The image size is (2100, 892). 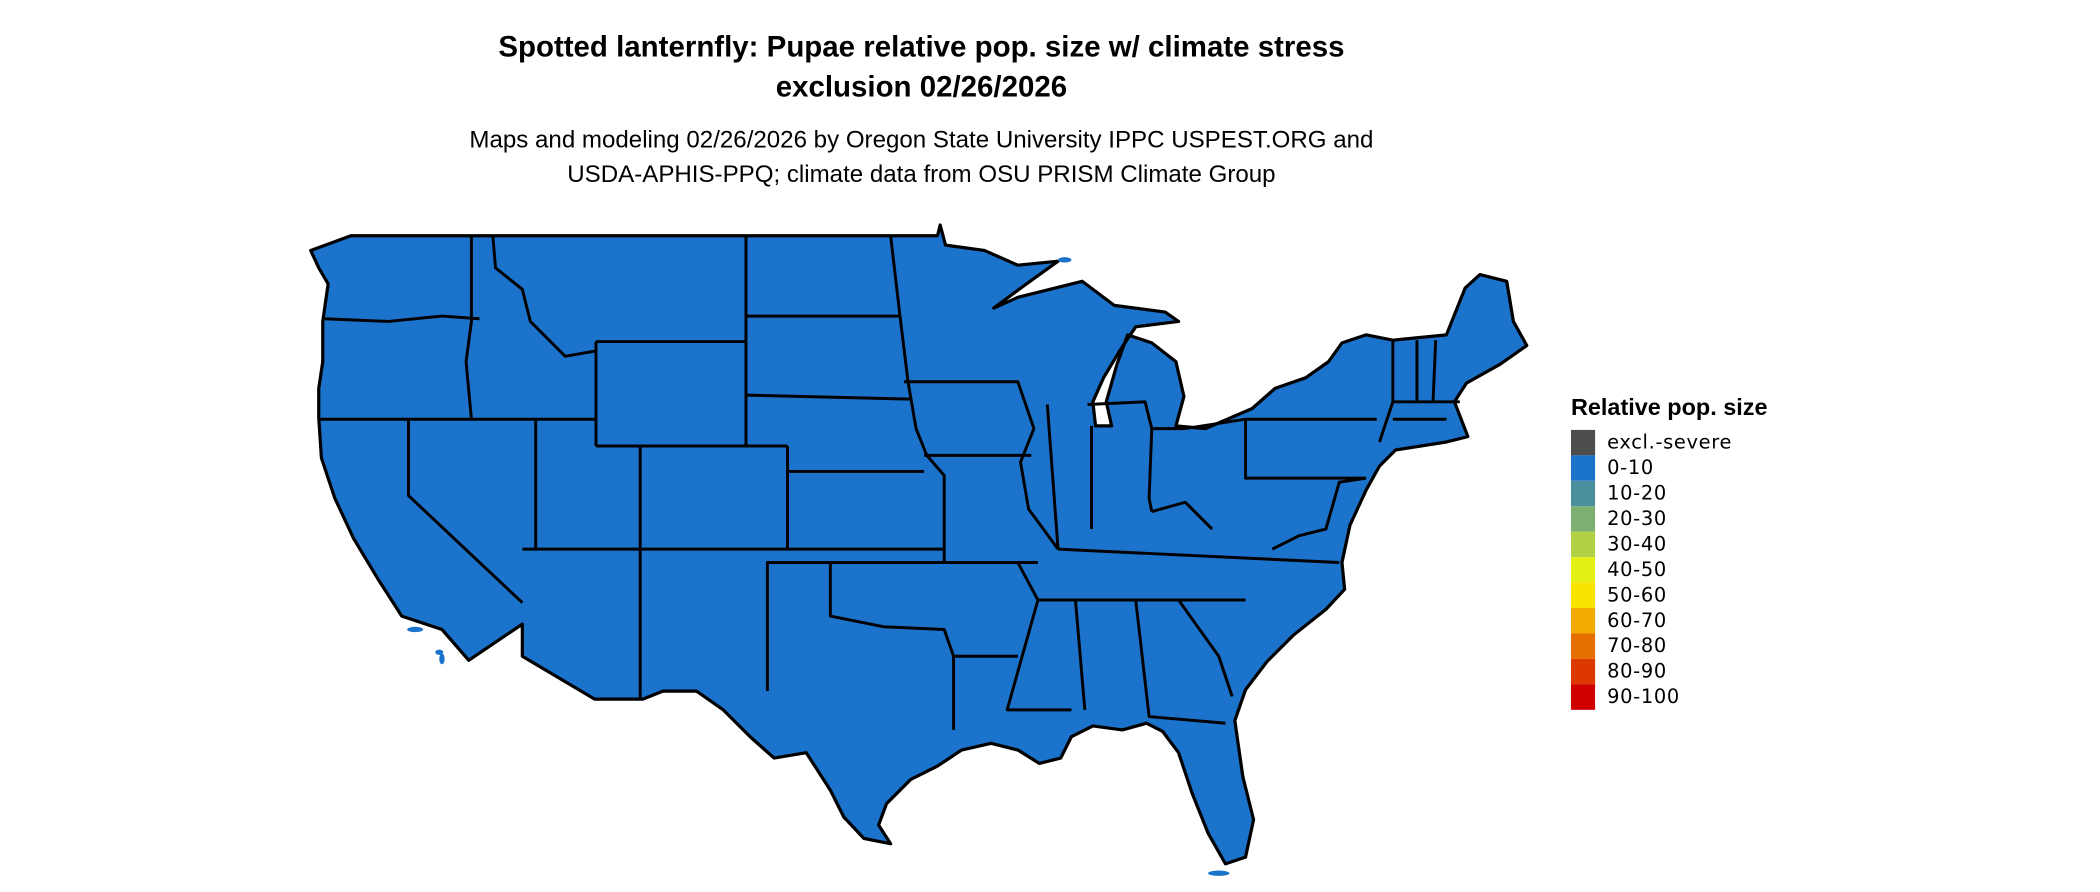 What do you see at coordinates (1637, 569) in the screenshot?
I see `legend-label: 40-50` at bounding box center [1637, 569].